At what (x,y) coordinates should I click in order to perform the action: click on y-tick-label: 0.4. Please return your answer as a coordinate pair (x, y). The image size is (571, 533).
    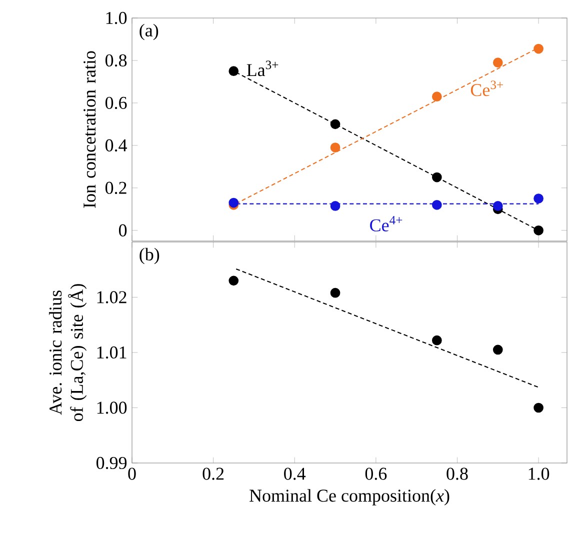
    Looking at the image, I should click on (116, 145).